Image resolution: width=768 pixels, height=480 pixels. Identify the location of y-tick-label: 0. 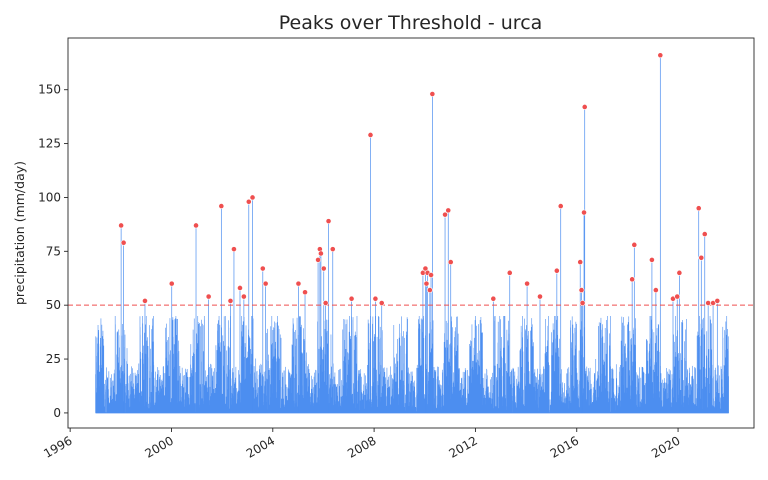
(57, 413).